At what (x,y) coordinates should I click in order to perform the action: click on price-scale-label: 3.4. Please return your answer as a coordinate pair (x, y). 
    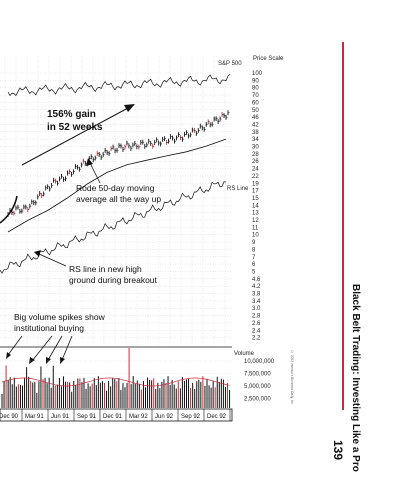
    Looking at the image, I should click on (256, 302).